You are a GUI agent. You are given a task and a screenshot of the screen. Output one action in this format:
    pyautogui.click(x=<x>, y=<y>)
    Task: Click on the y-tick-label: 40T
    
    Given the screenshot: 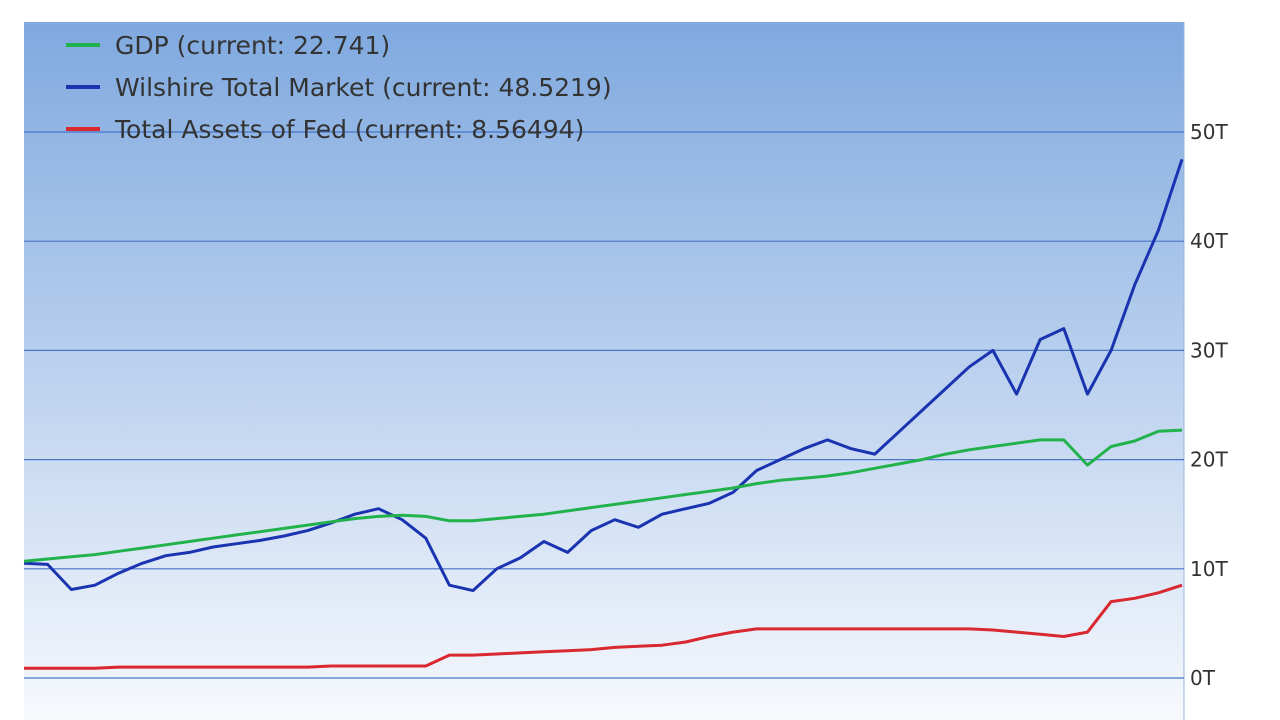 What is the action you would take?
    pyautogui.click(x=1209, y=241)
    